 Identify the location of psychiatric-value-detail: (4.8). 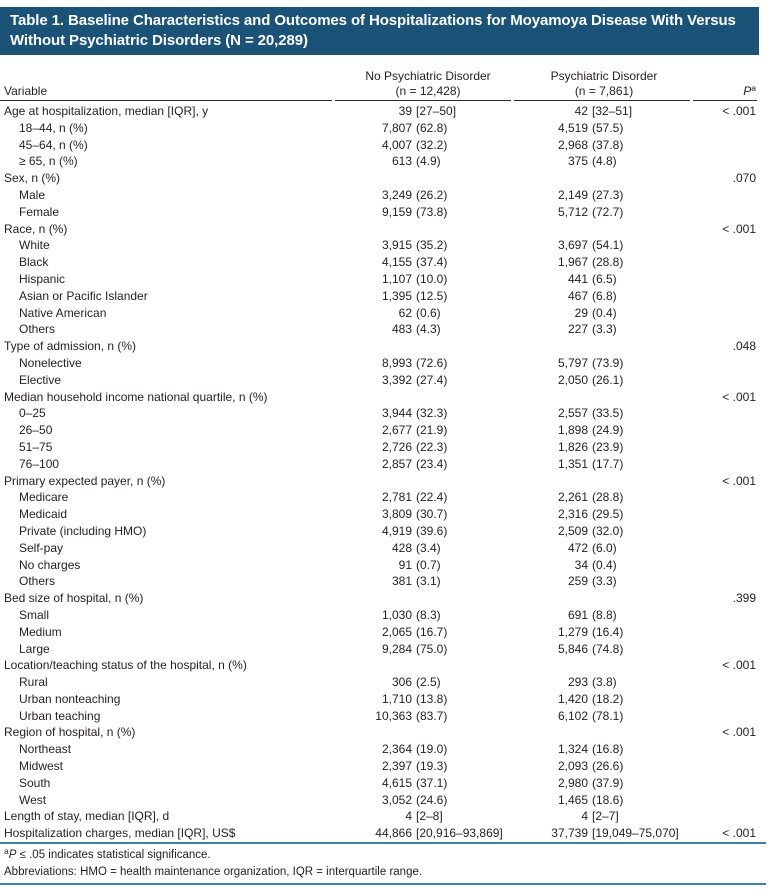
(604, 161).